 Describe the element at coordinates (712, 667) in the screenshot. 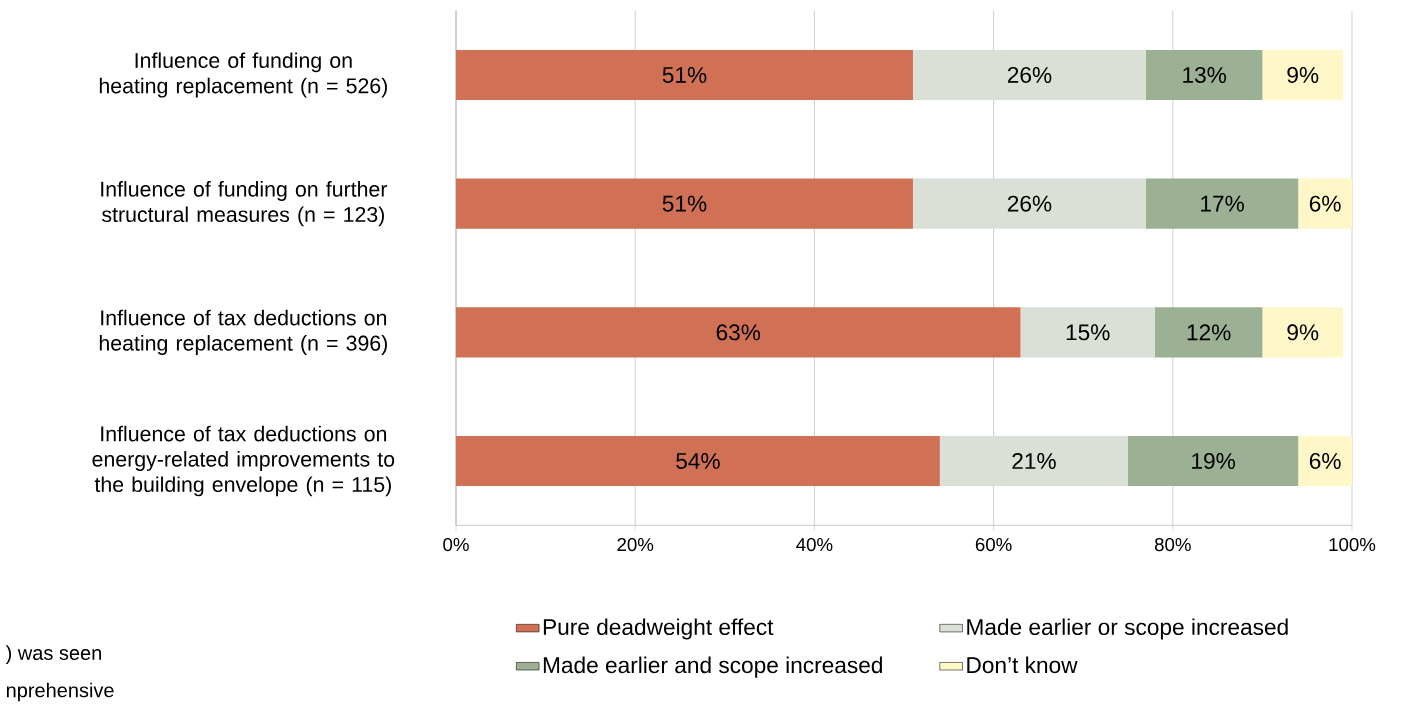

I see `legend-label: Made earlier and scope increased` at that location.